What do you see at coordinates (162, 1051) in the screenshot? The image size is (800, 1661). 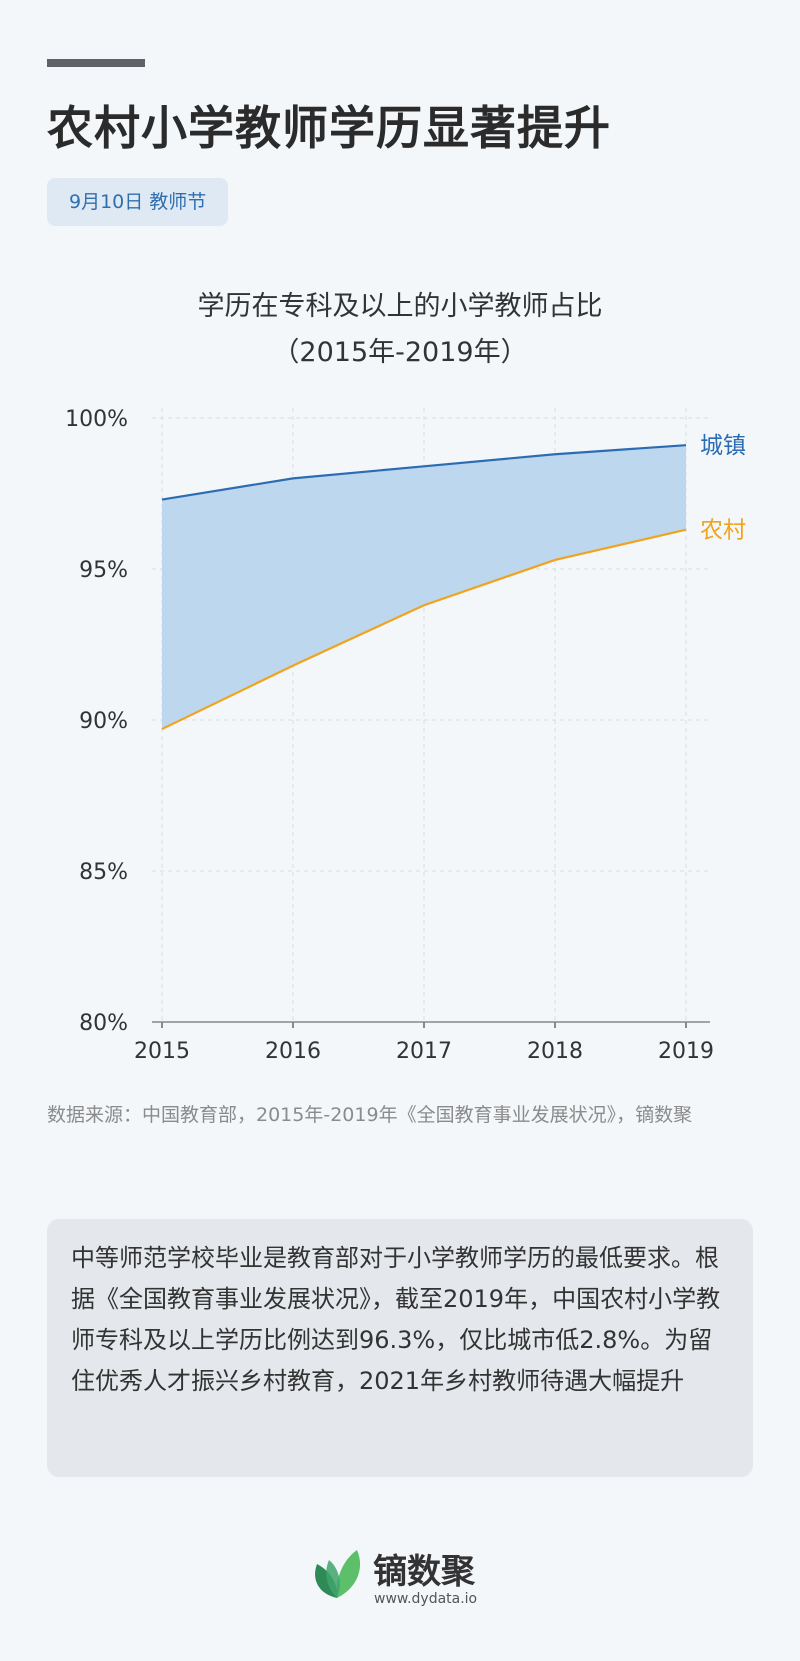 I see `x-tick-label: 2015` at bounding box center [162, 1051].